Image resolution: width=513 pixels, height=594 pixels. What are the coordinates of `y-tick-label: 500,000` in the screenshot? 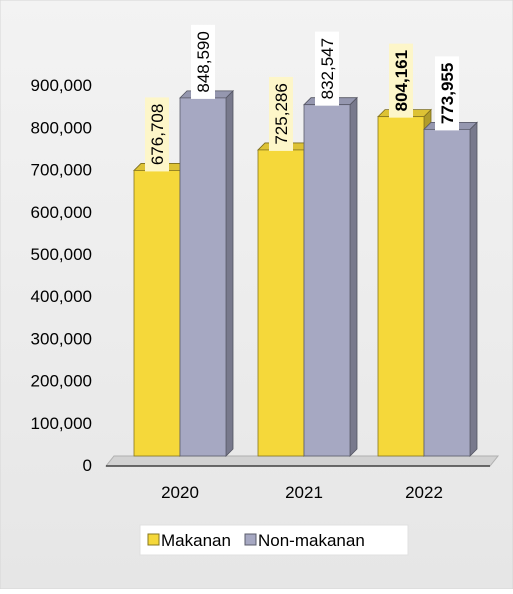 It's located at (61, 254).